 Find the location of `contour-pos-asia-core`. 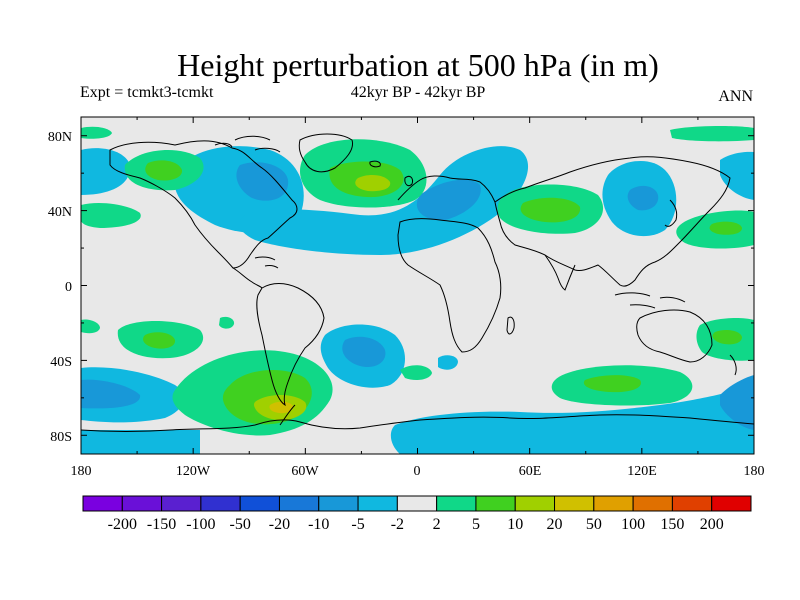

contour-pos-asia-core is located at coordinates (550, 210).